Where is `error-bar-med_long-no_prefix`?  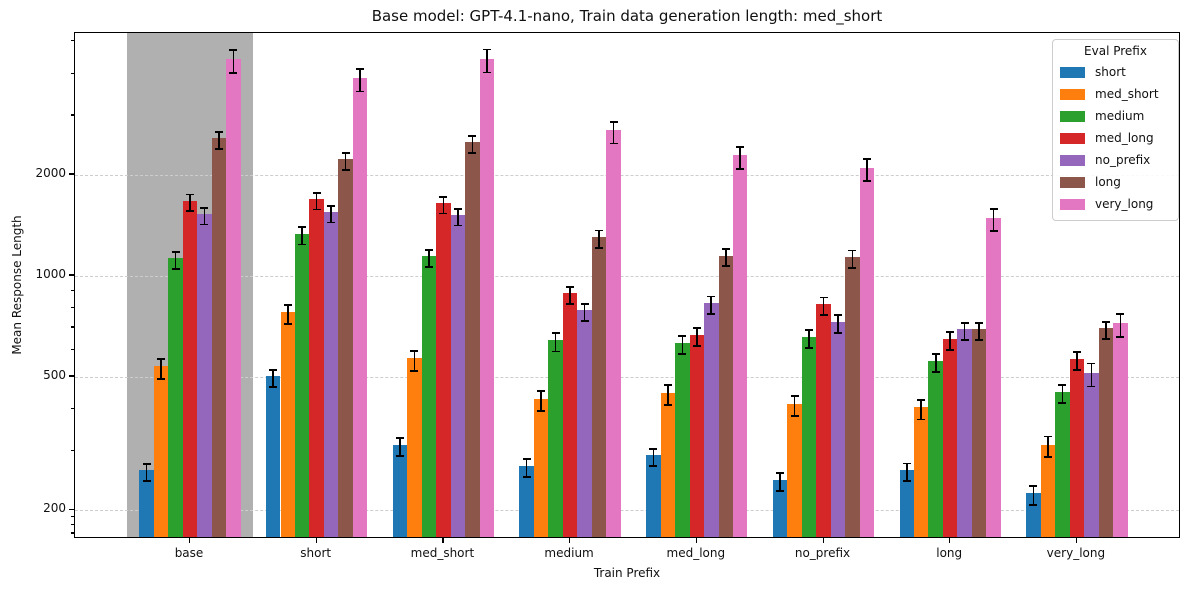 error-bar-med_long-no_prefix is located at coordinates (823, 306).